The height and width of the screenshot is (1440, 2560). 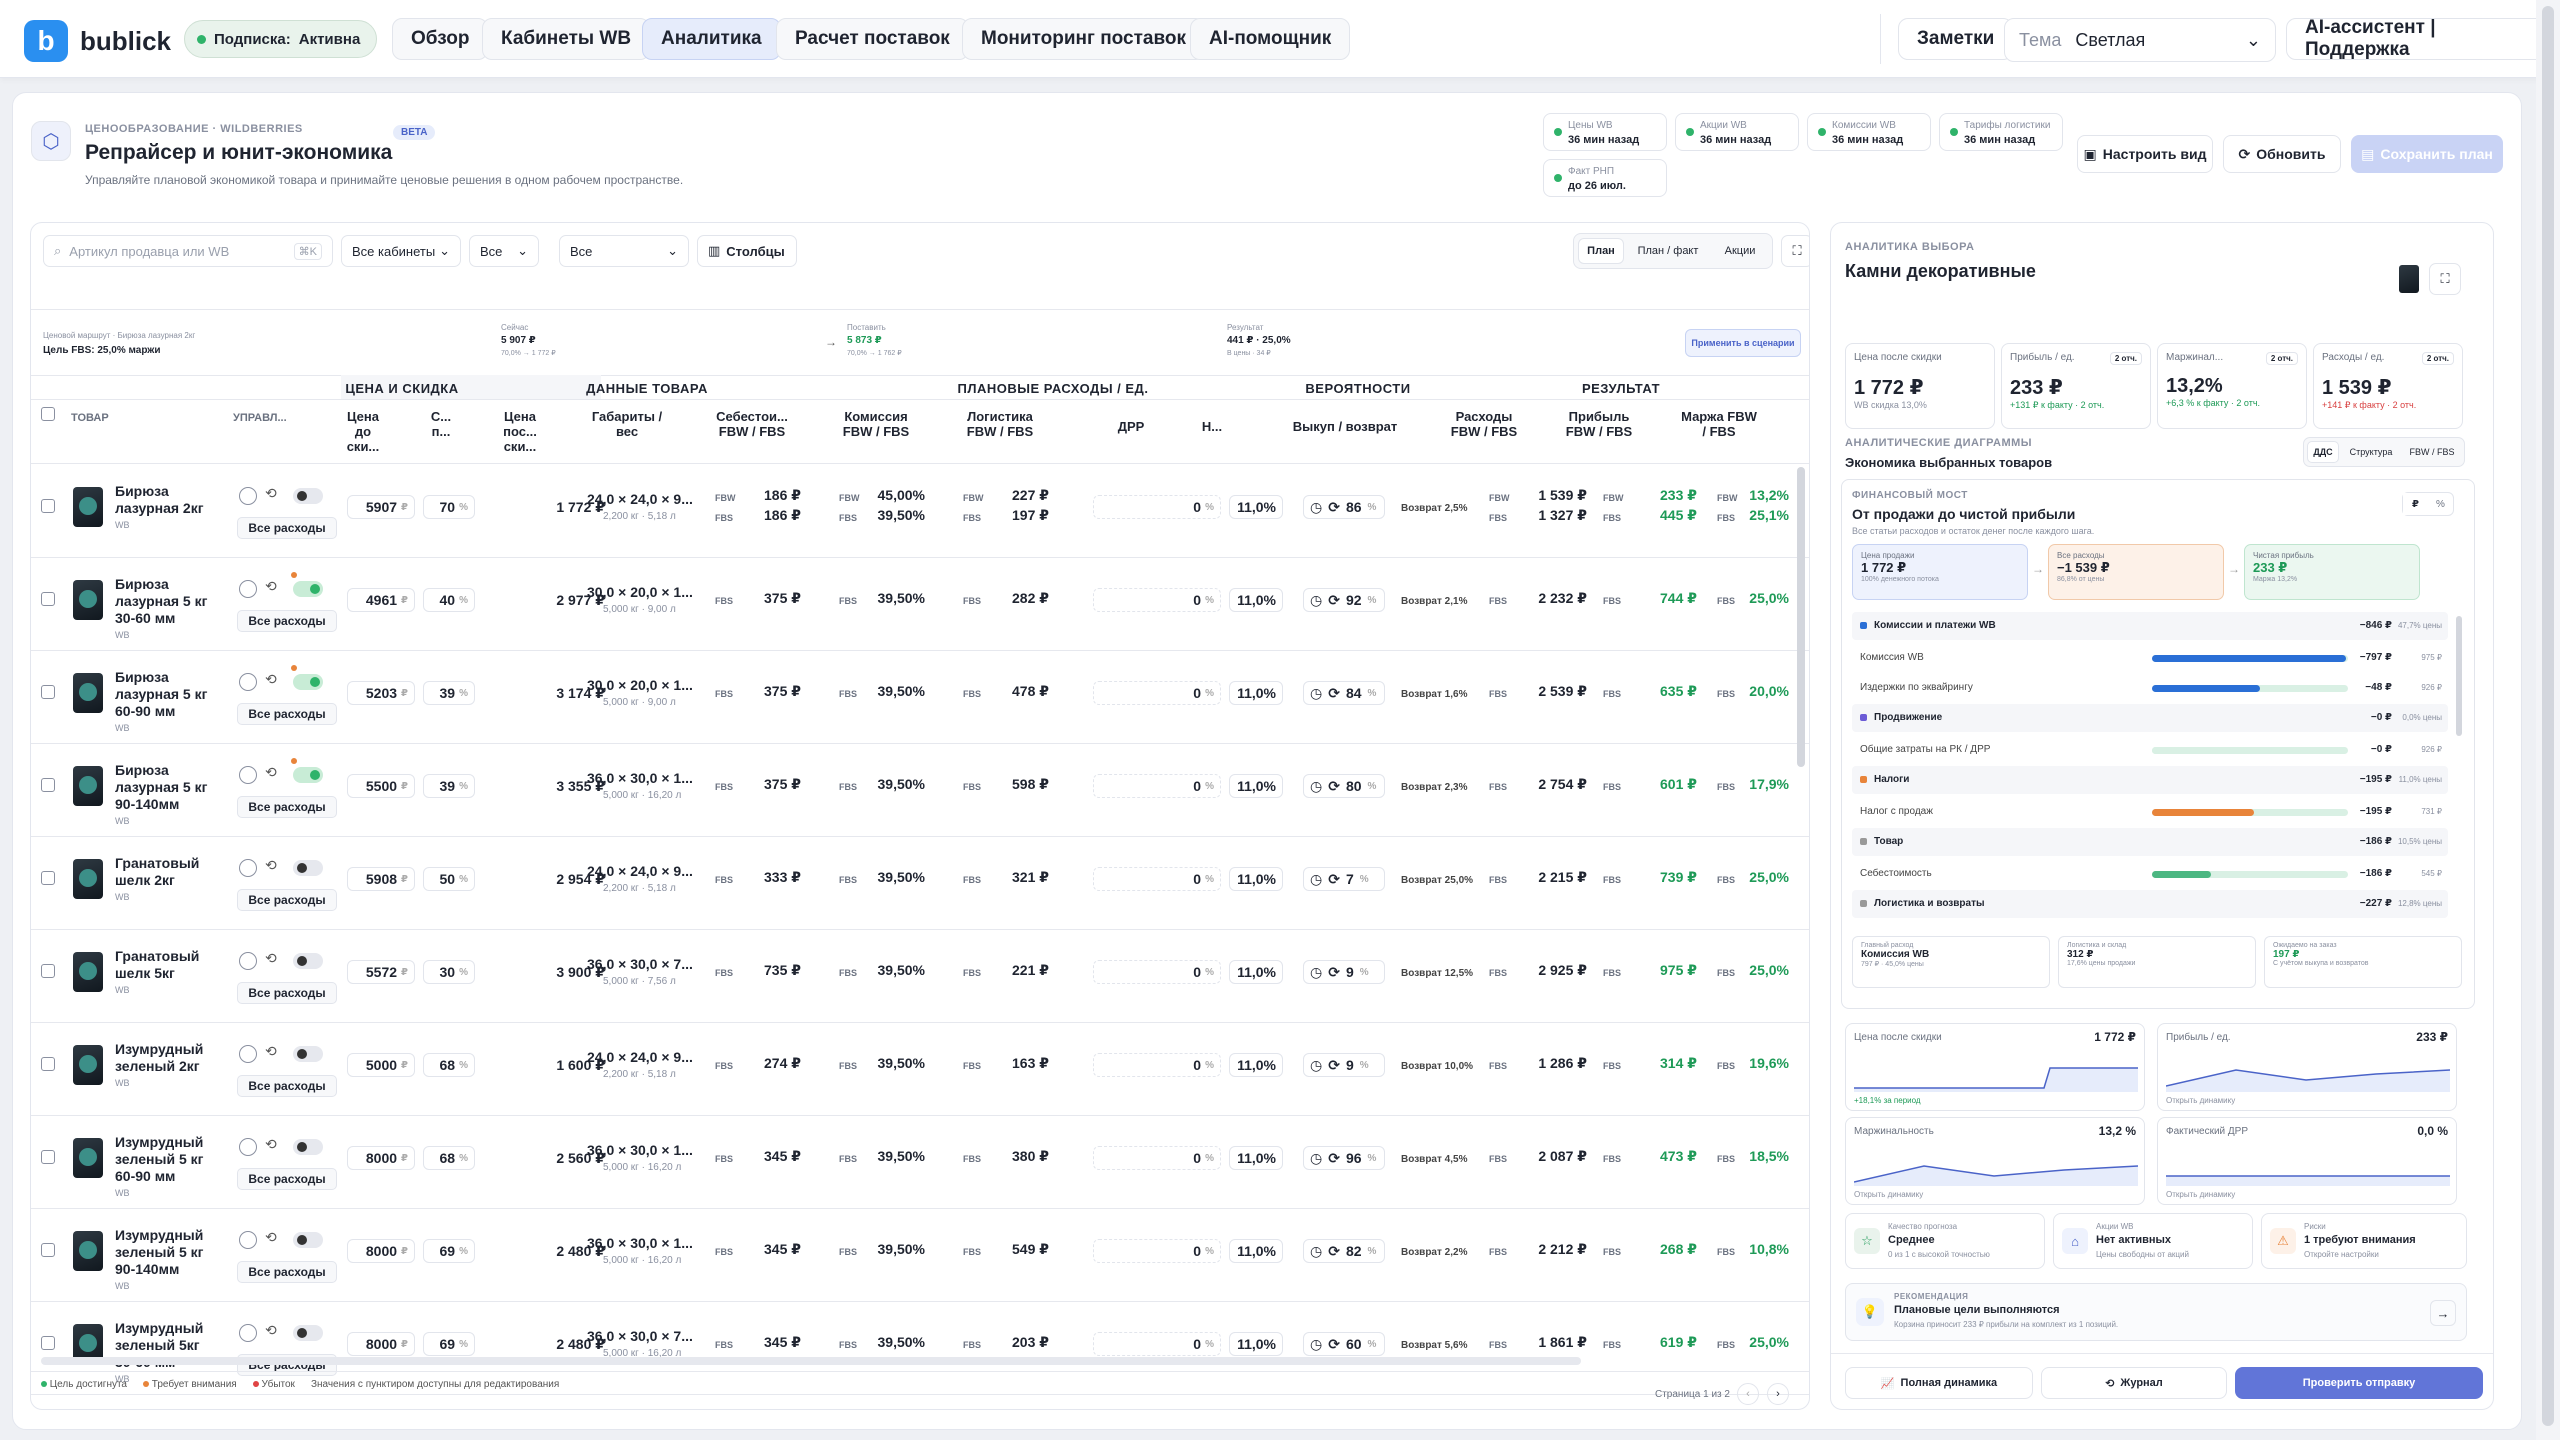 What do you see at coordinates (876, 424) in the screenshot?
I see `col-commission: Комиссия FBW / FBS` at bounding box center [876, 424].